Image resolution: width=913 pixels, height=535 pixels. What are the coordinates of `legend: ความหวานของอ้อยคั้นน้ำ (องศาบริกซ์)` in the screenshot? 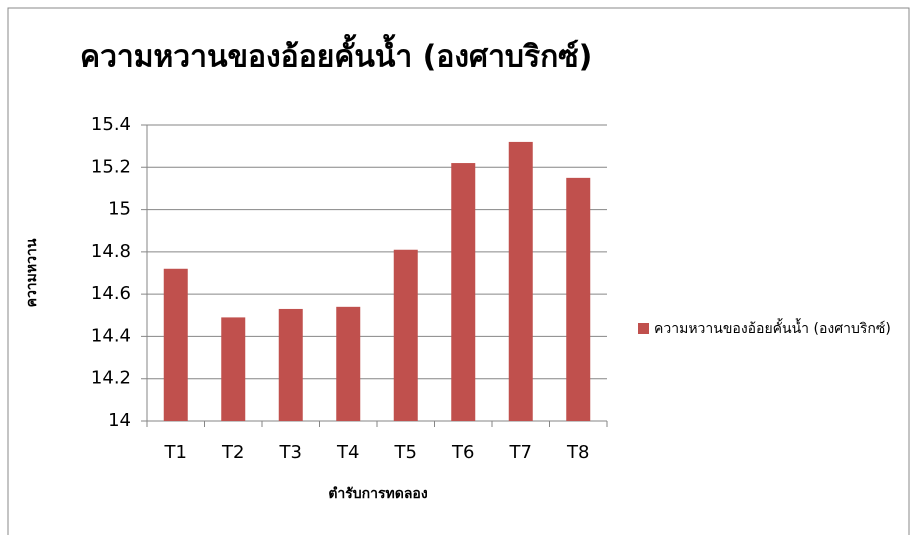 It's located at (768, 329).